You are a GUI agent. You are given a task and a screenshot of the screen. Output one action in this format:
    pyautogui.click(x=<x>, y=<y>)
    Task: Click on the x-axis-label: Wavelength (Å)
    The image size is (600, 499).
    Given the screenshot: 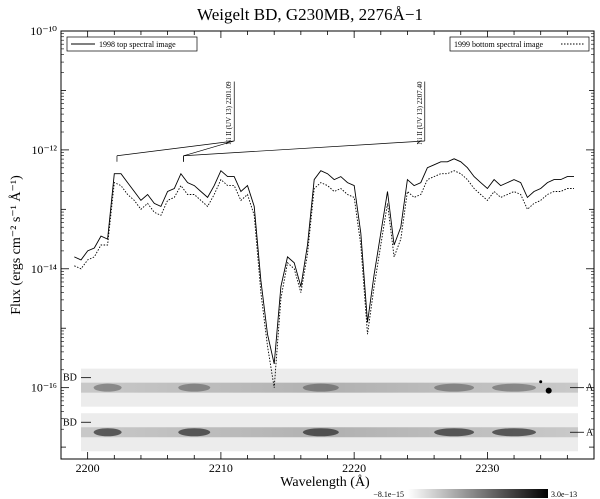 What is the action you would take?
    pyautogui.click(x=325, y=482)
    